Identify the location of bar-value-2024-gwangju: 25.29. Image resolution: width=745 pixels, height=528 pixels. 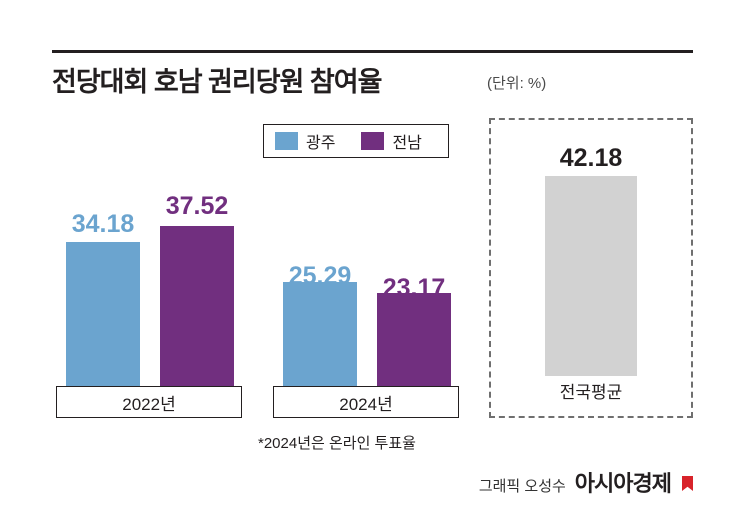
(320, 276).